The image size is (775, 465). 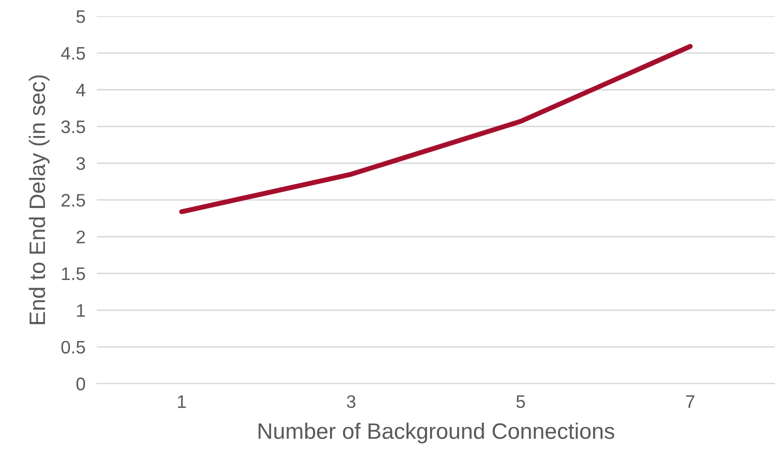 What do you see at coordinates (436, 433) in the screenshot?
I see `x-axis-title: Number of Background Connections` at bounding box center [436, 433].